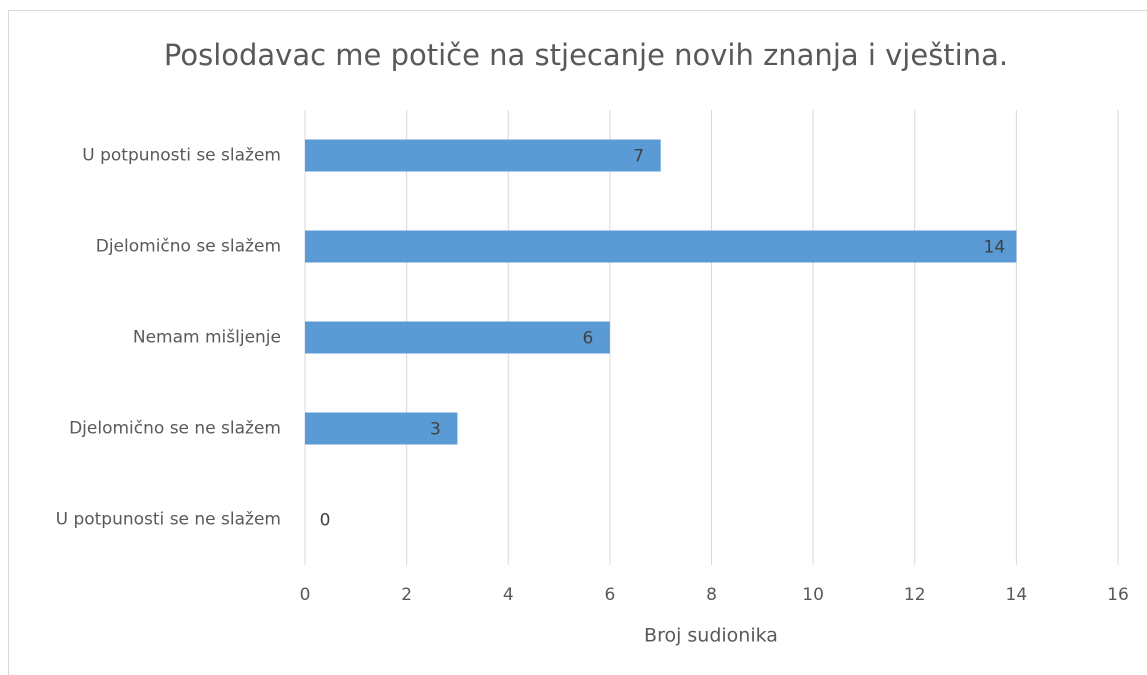 Image resolution: width=1147 pixels, height=675 pixels. I want to click on data-label: 7, so click(638, 157).